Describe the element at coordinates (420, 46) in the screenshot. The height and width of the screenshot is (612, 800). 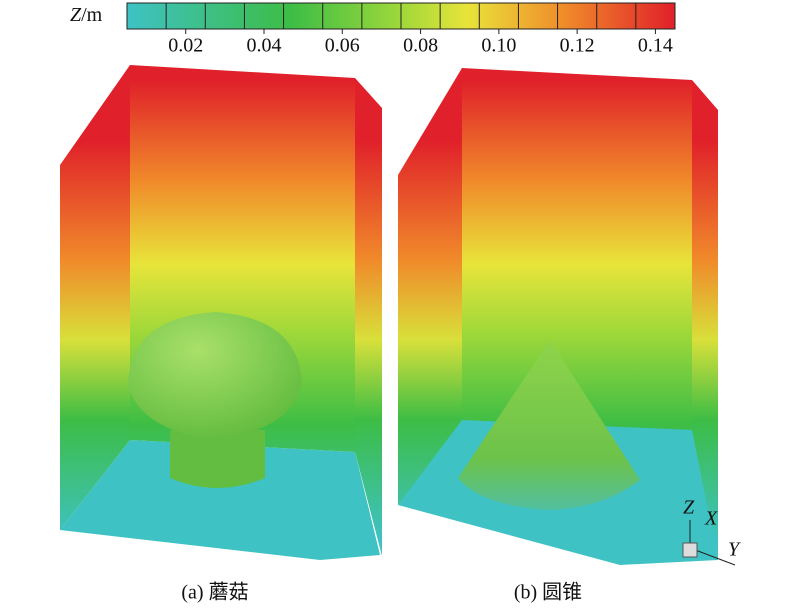
I see `colorbar-tick-label: 0.08` at that location.